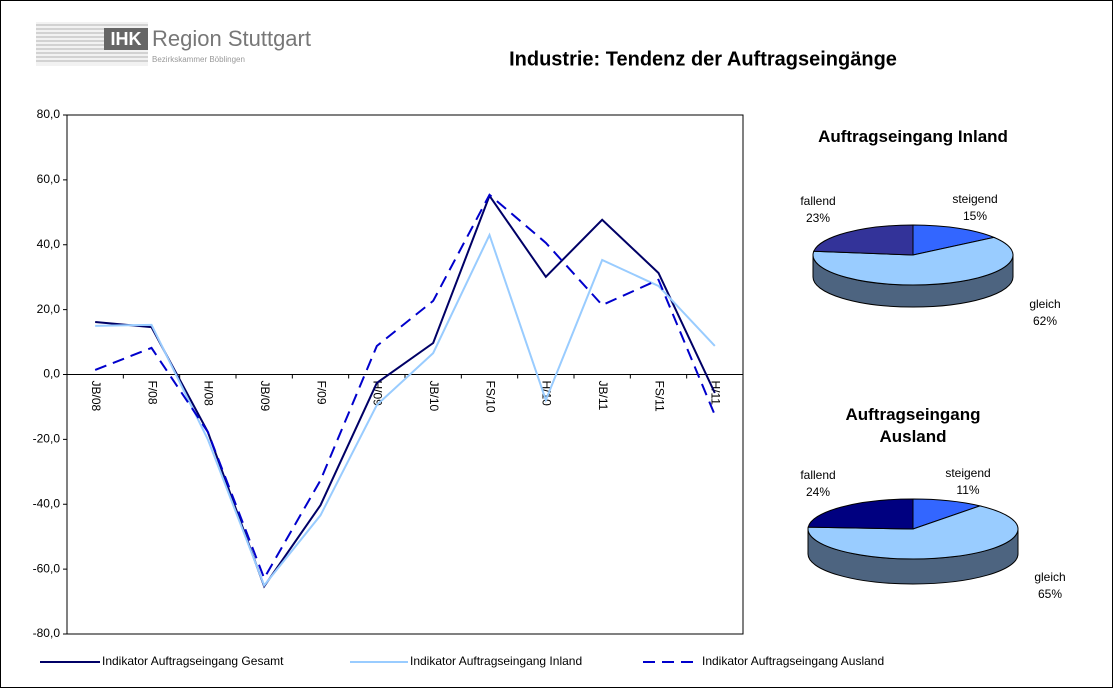  I want to click on pie-value-label: 23%, so click(818, 218).